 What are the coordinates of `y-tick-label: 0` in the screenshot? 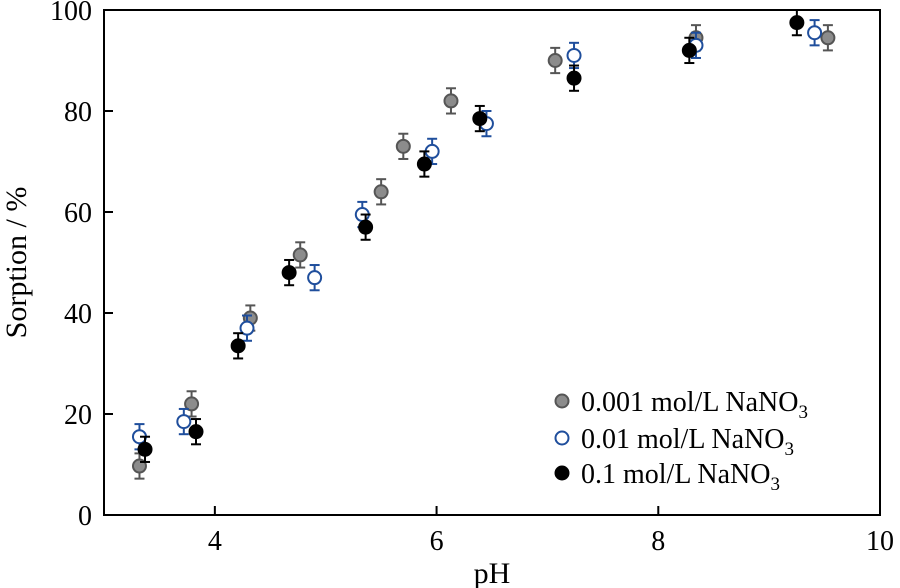 It's located at (85, 516).